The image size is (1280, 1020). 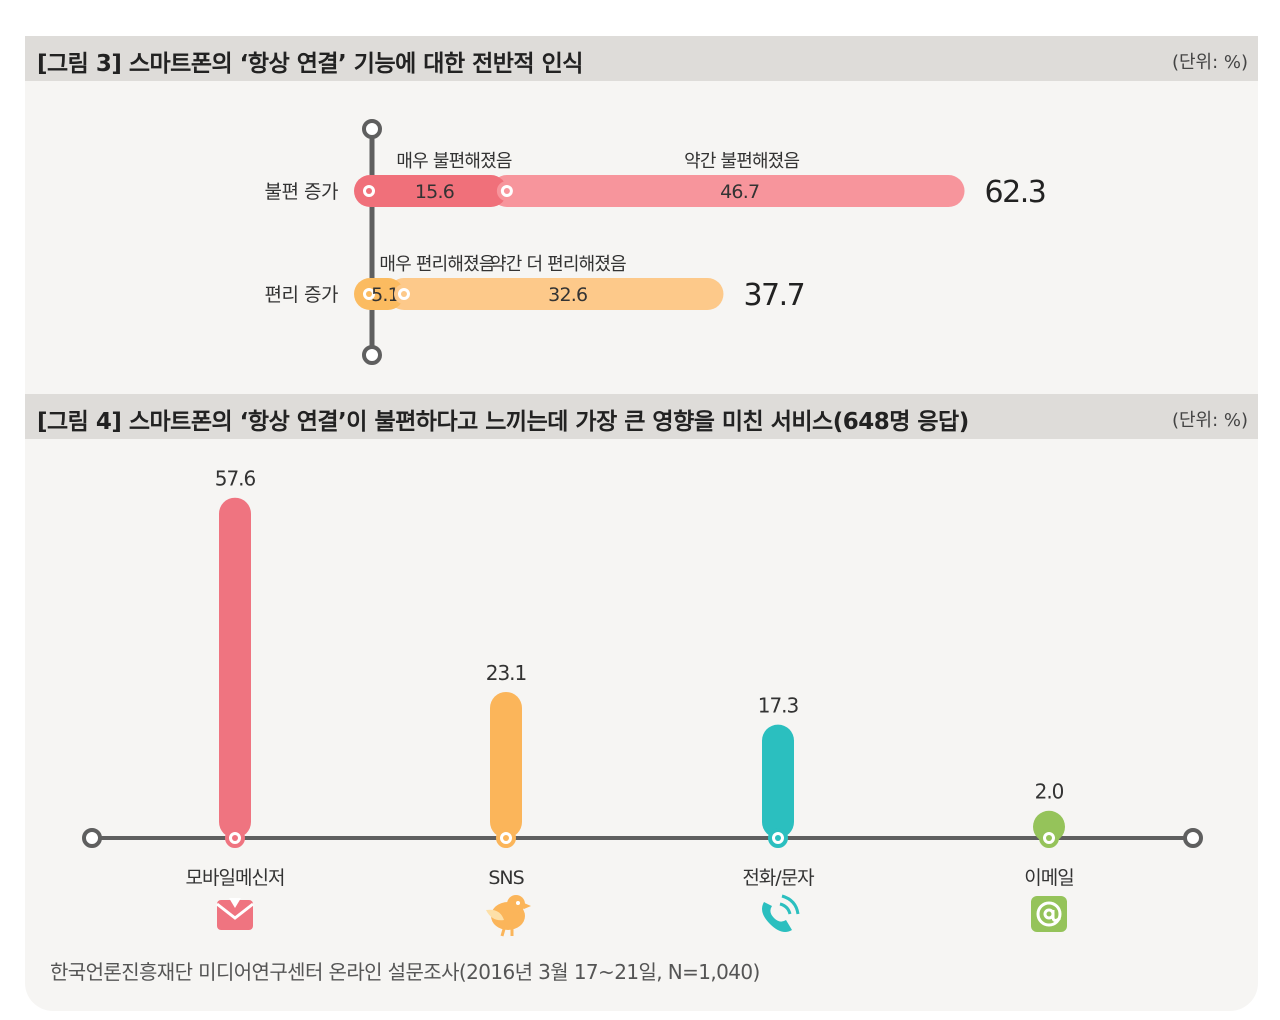 What do you see at coordinates (506, 673) in the screenshot?
I see `fig4-value-label: 23.1` at bounding box center [506, 673].